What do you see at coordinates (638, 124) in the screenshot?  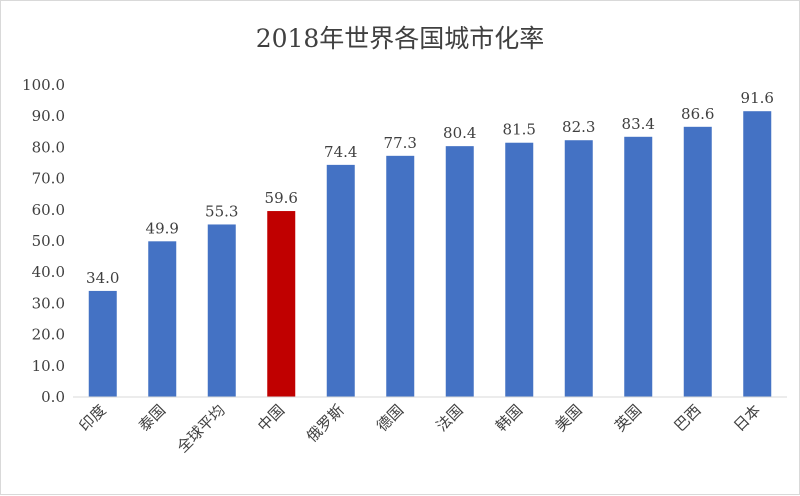 I see `data-label: 83.4` at bounding box center [638, 124].